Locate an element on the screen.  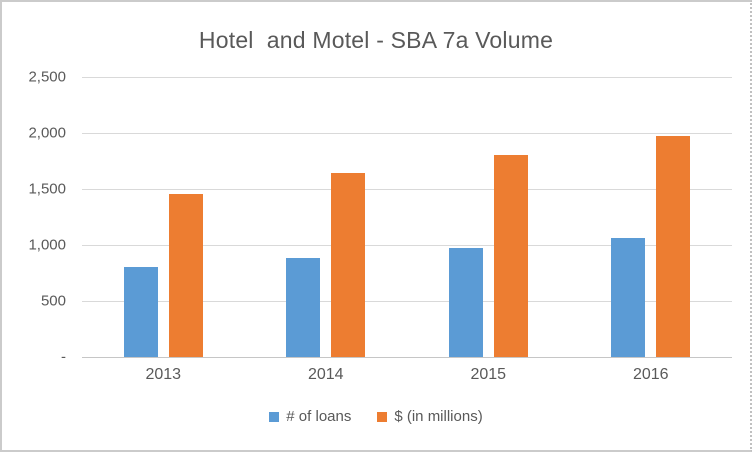
x-tick-label-2015: 2015 is located at coordinates (488, 374).